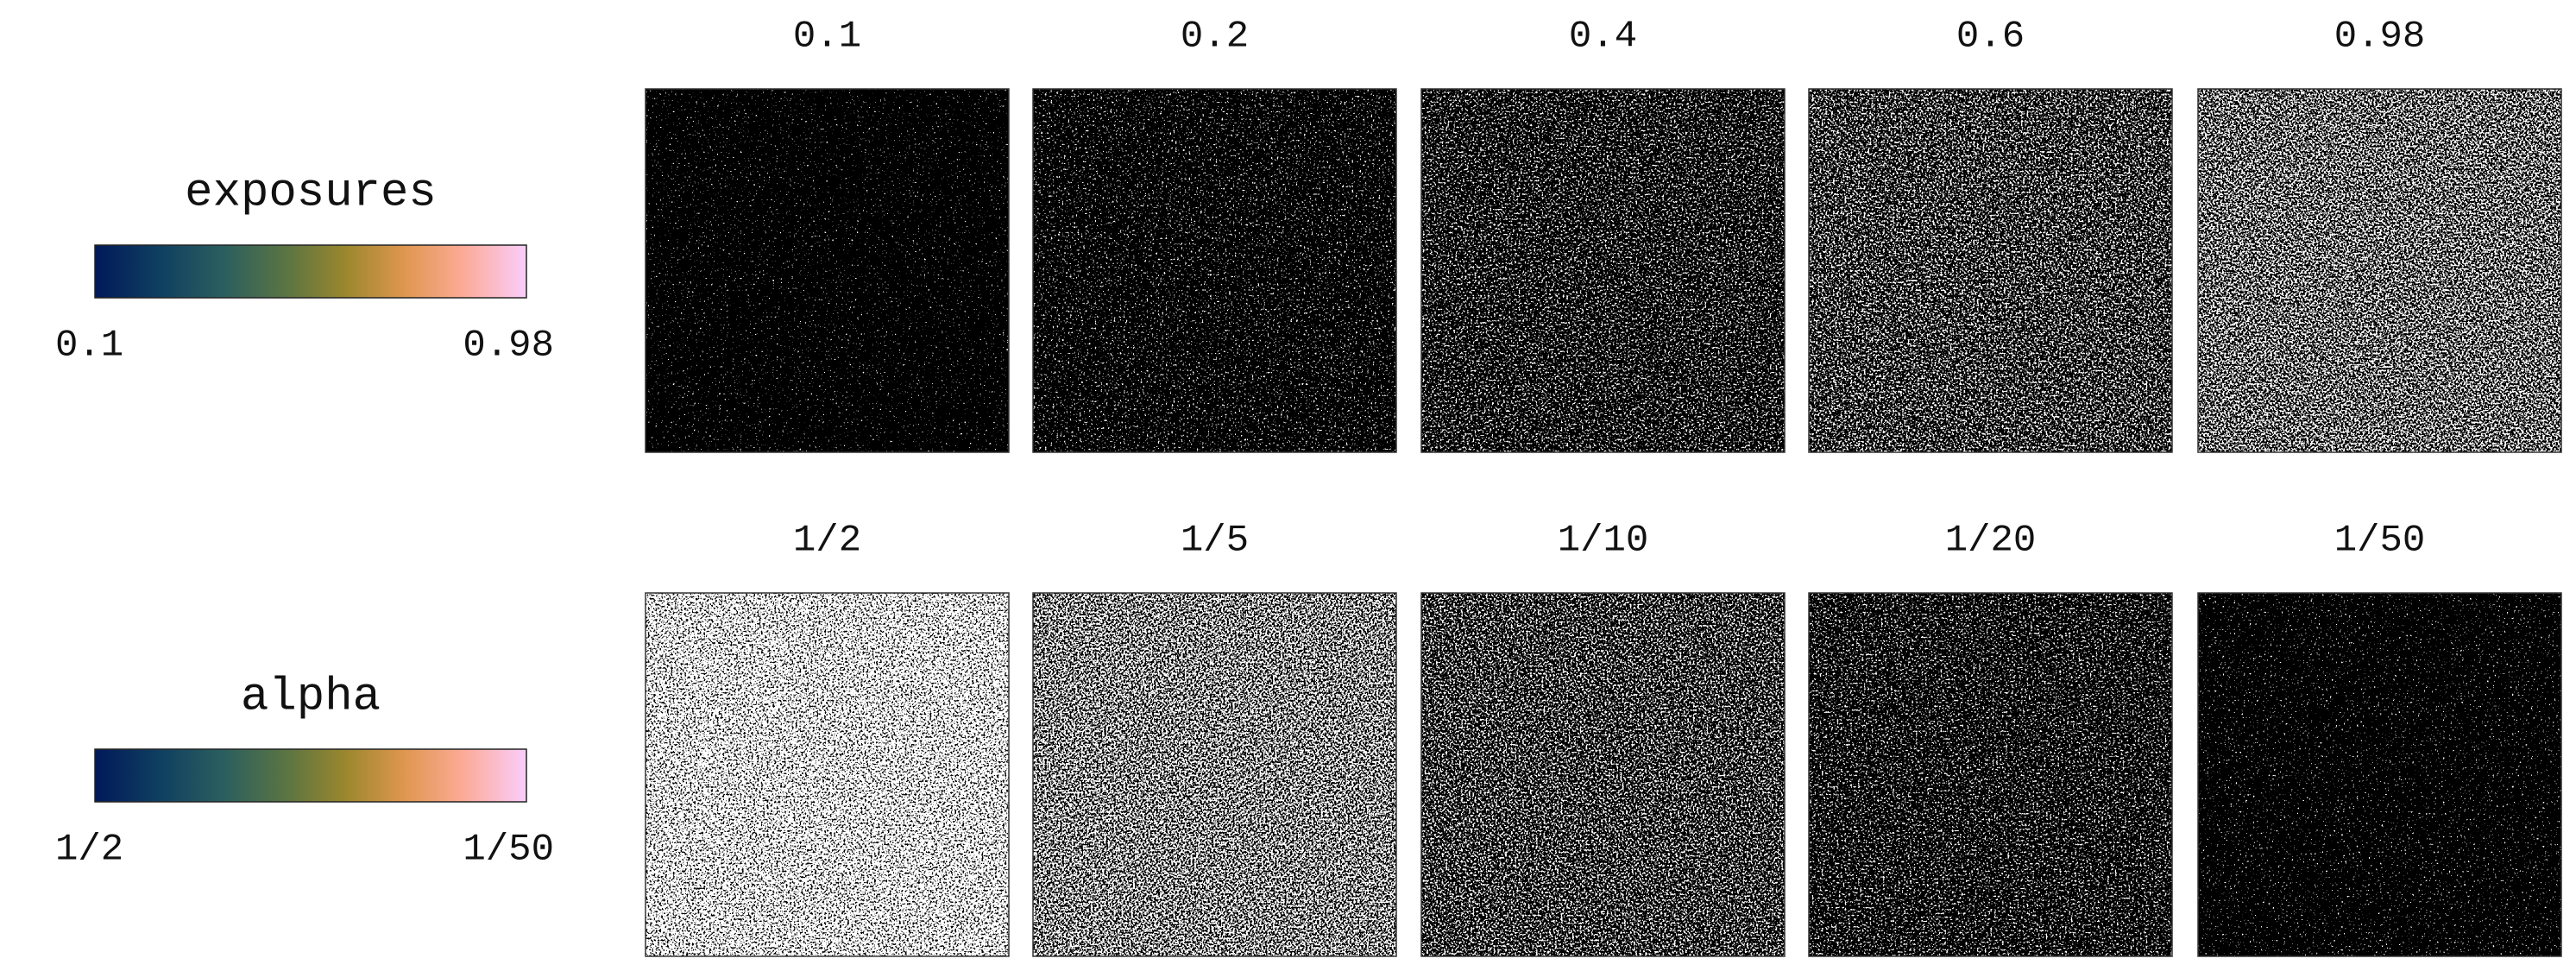 This screenshot has height=971, width=2576. Describe the element at coordinates (1215, 37) in the screenshot. I see `panel-title: 0.2` at that location.